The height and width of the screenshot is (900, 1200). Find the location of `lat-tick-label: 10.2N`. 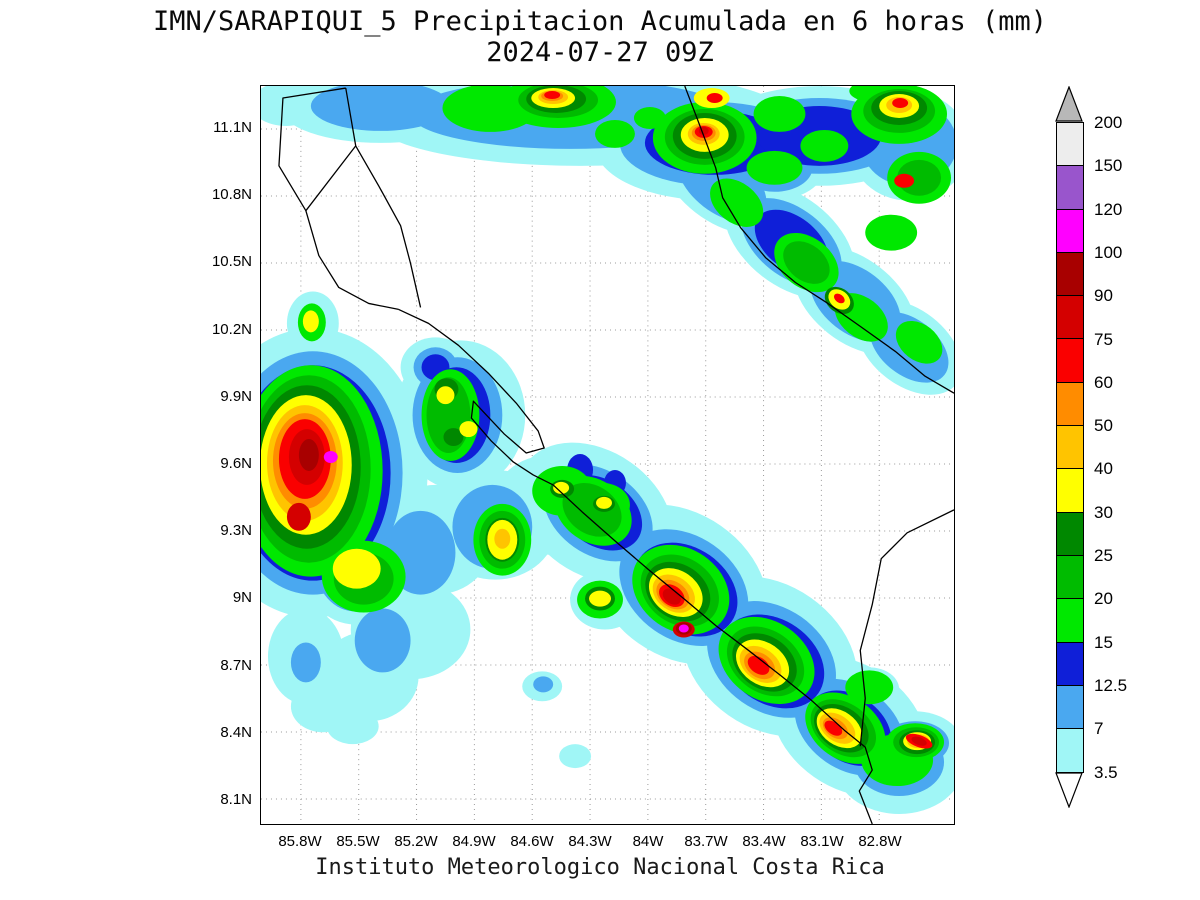

lat-tick-label: 10.2N is located at coordinates (231, 329).